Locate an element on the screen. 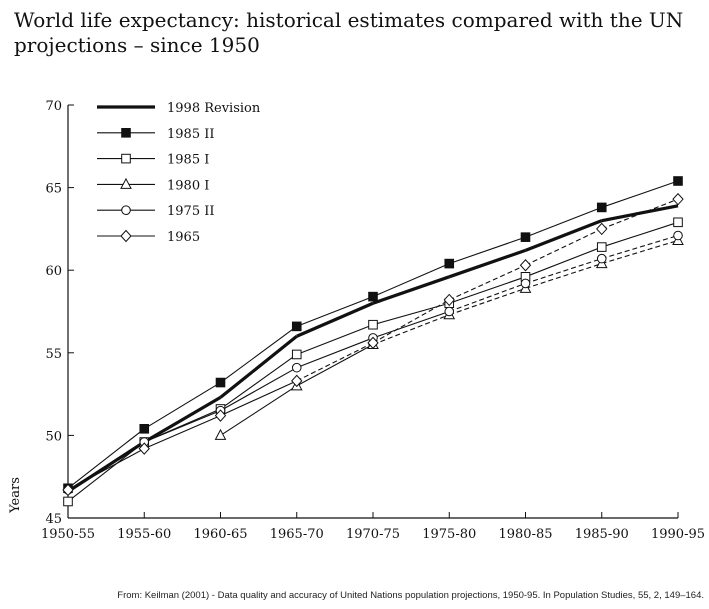 This screenshot has width=709, height=609. y-axis-label: Years is located at coordinates (15, 495).